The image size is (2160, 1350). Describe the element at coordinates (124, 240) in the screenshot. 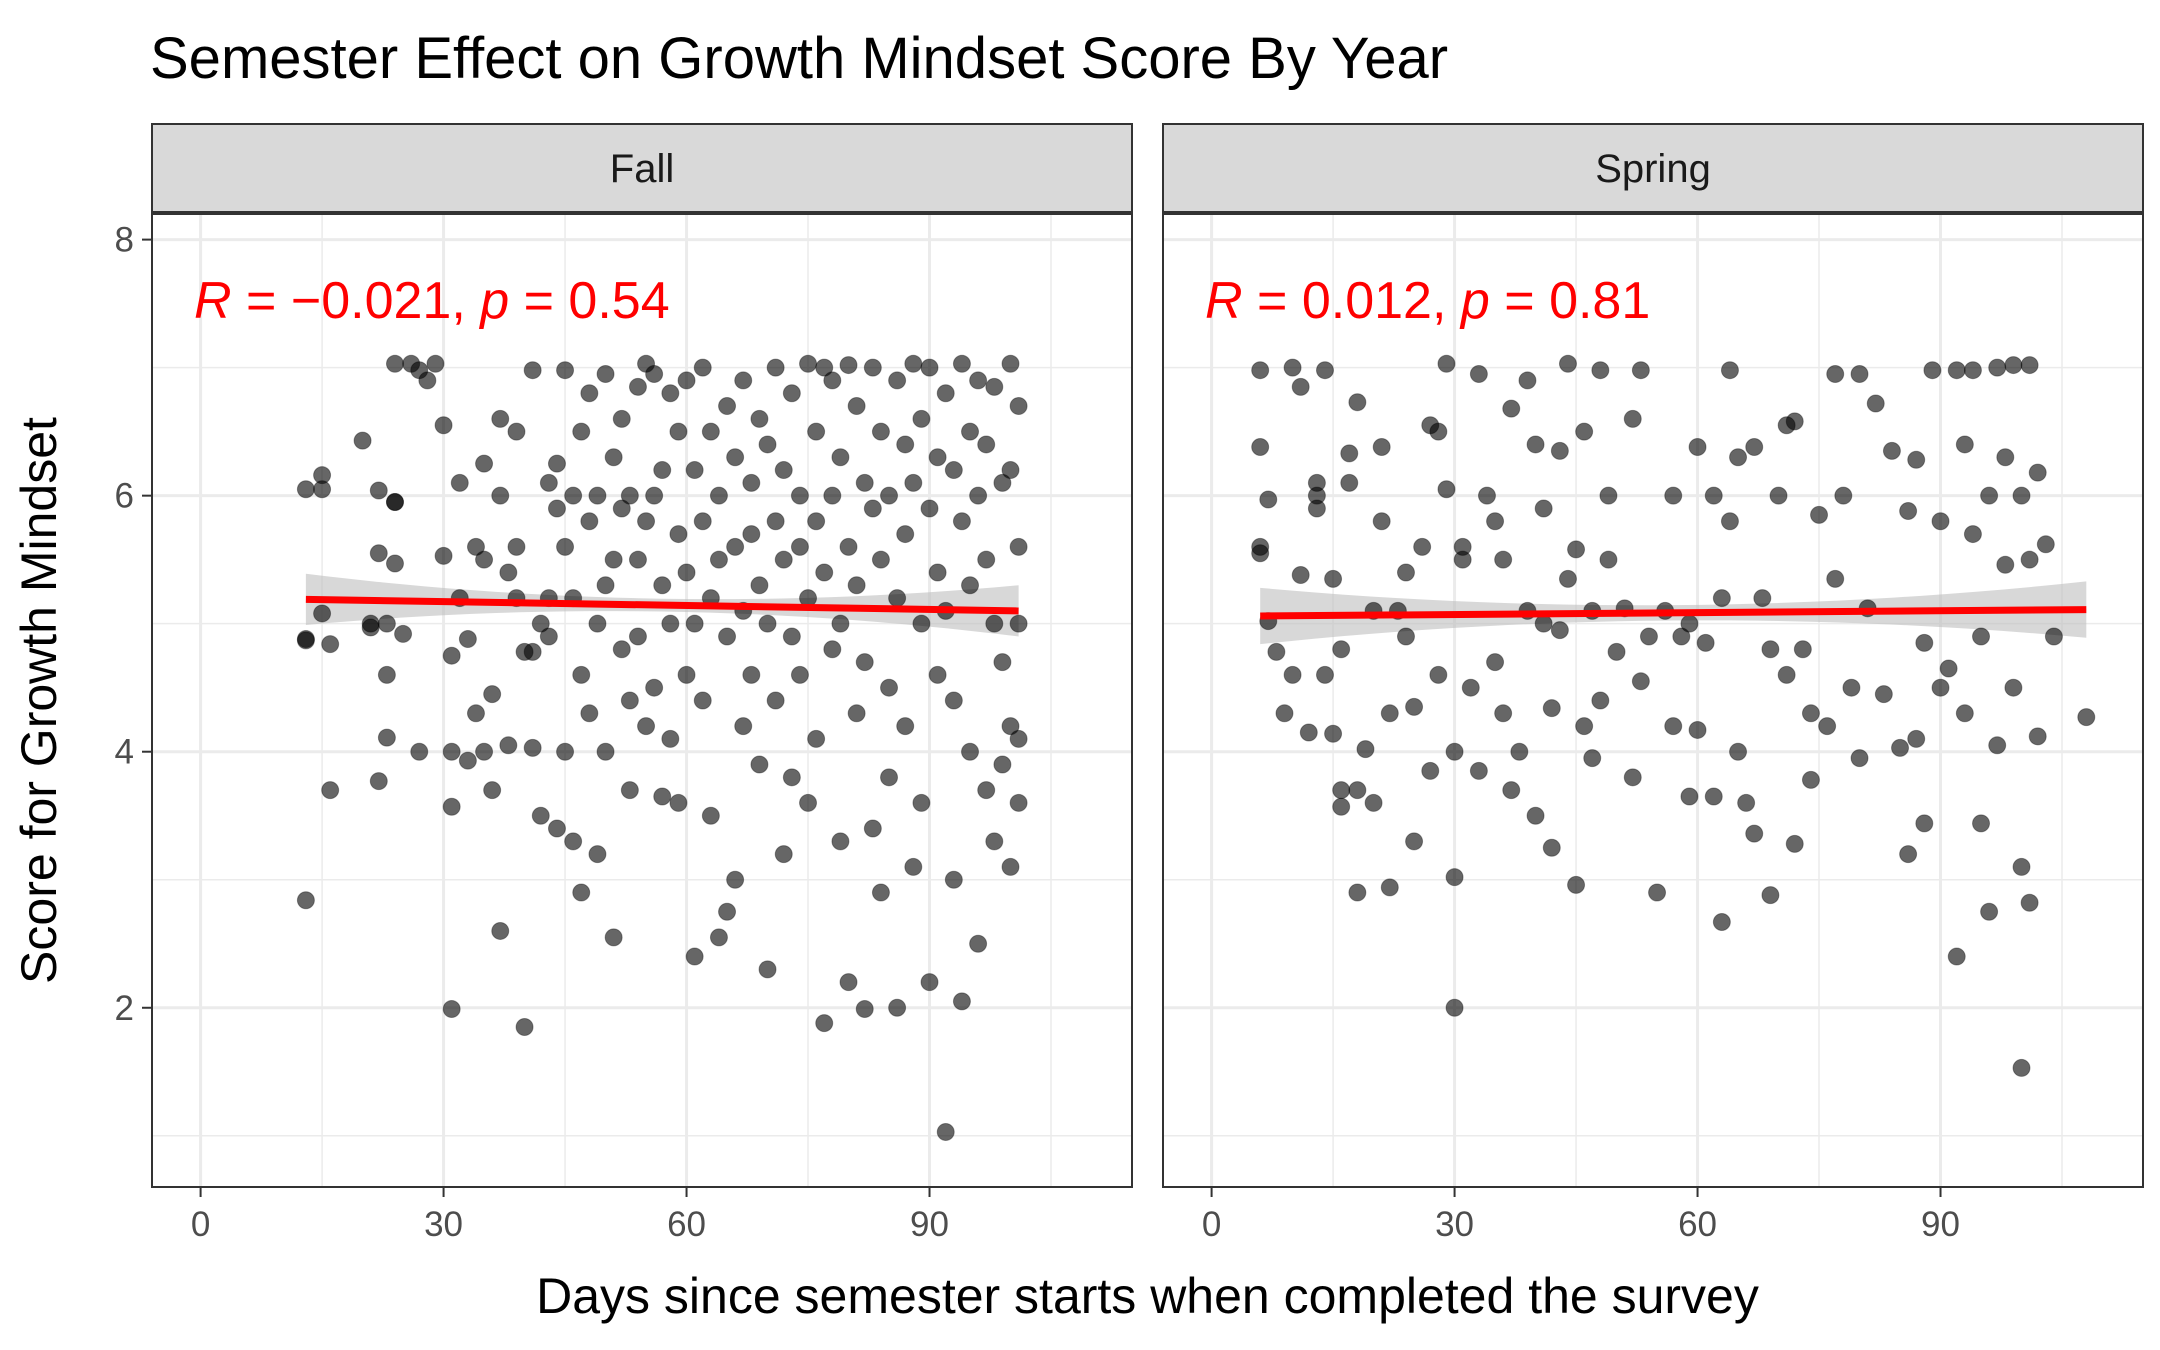

I see `y-tick-label: 8` at that location.